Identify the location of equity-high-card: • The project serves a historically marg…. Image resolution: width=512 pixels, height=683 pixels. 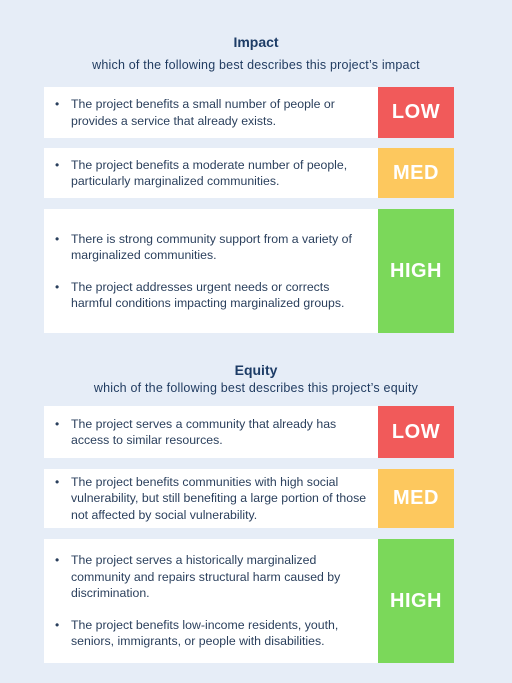
(211, 601).